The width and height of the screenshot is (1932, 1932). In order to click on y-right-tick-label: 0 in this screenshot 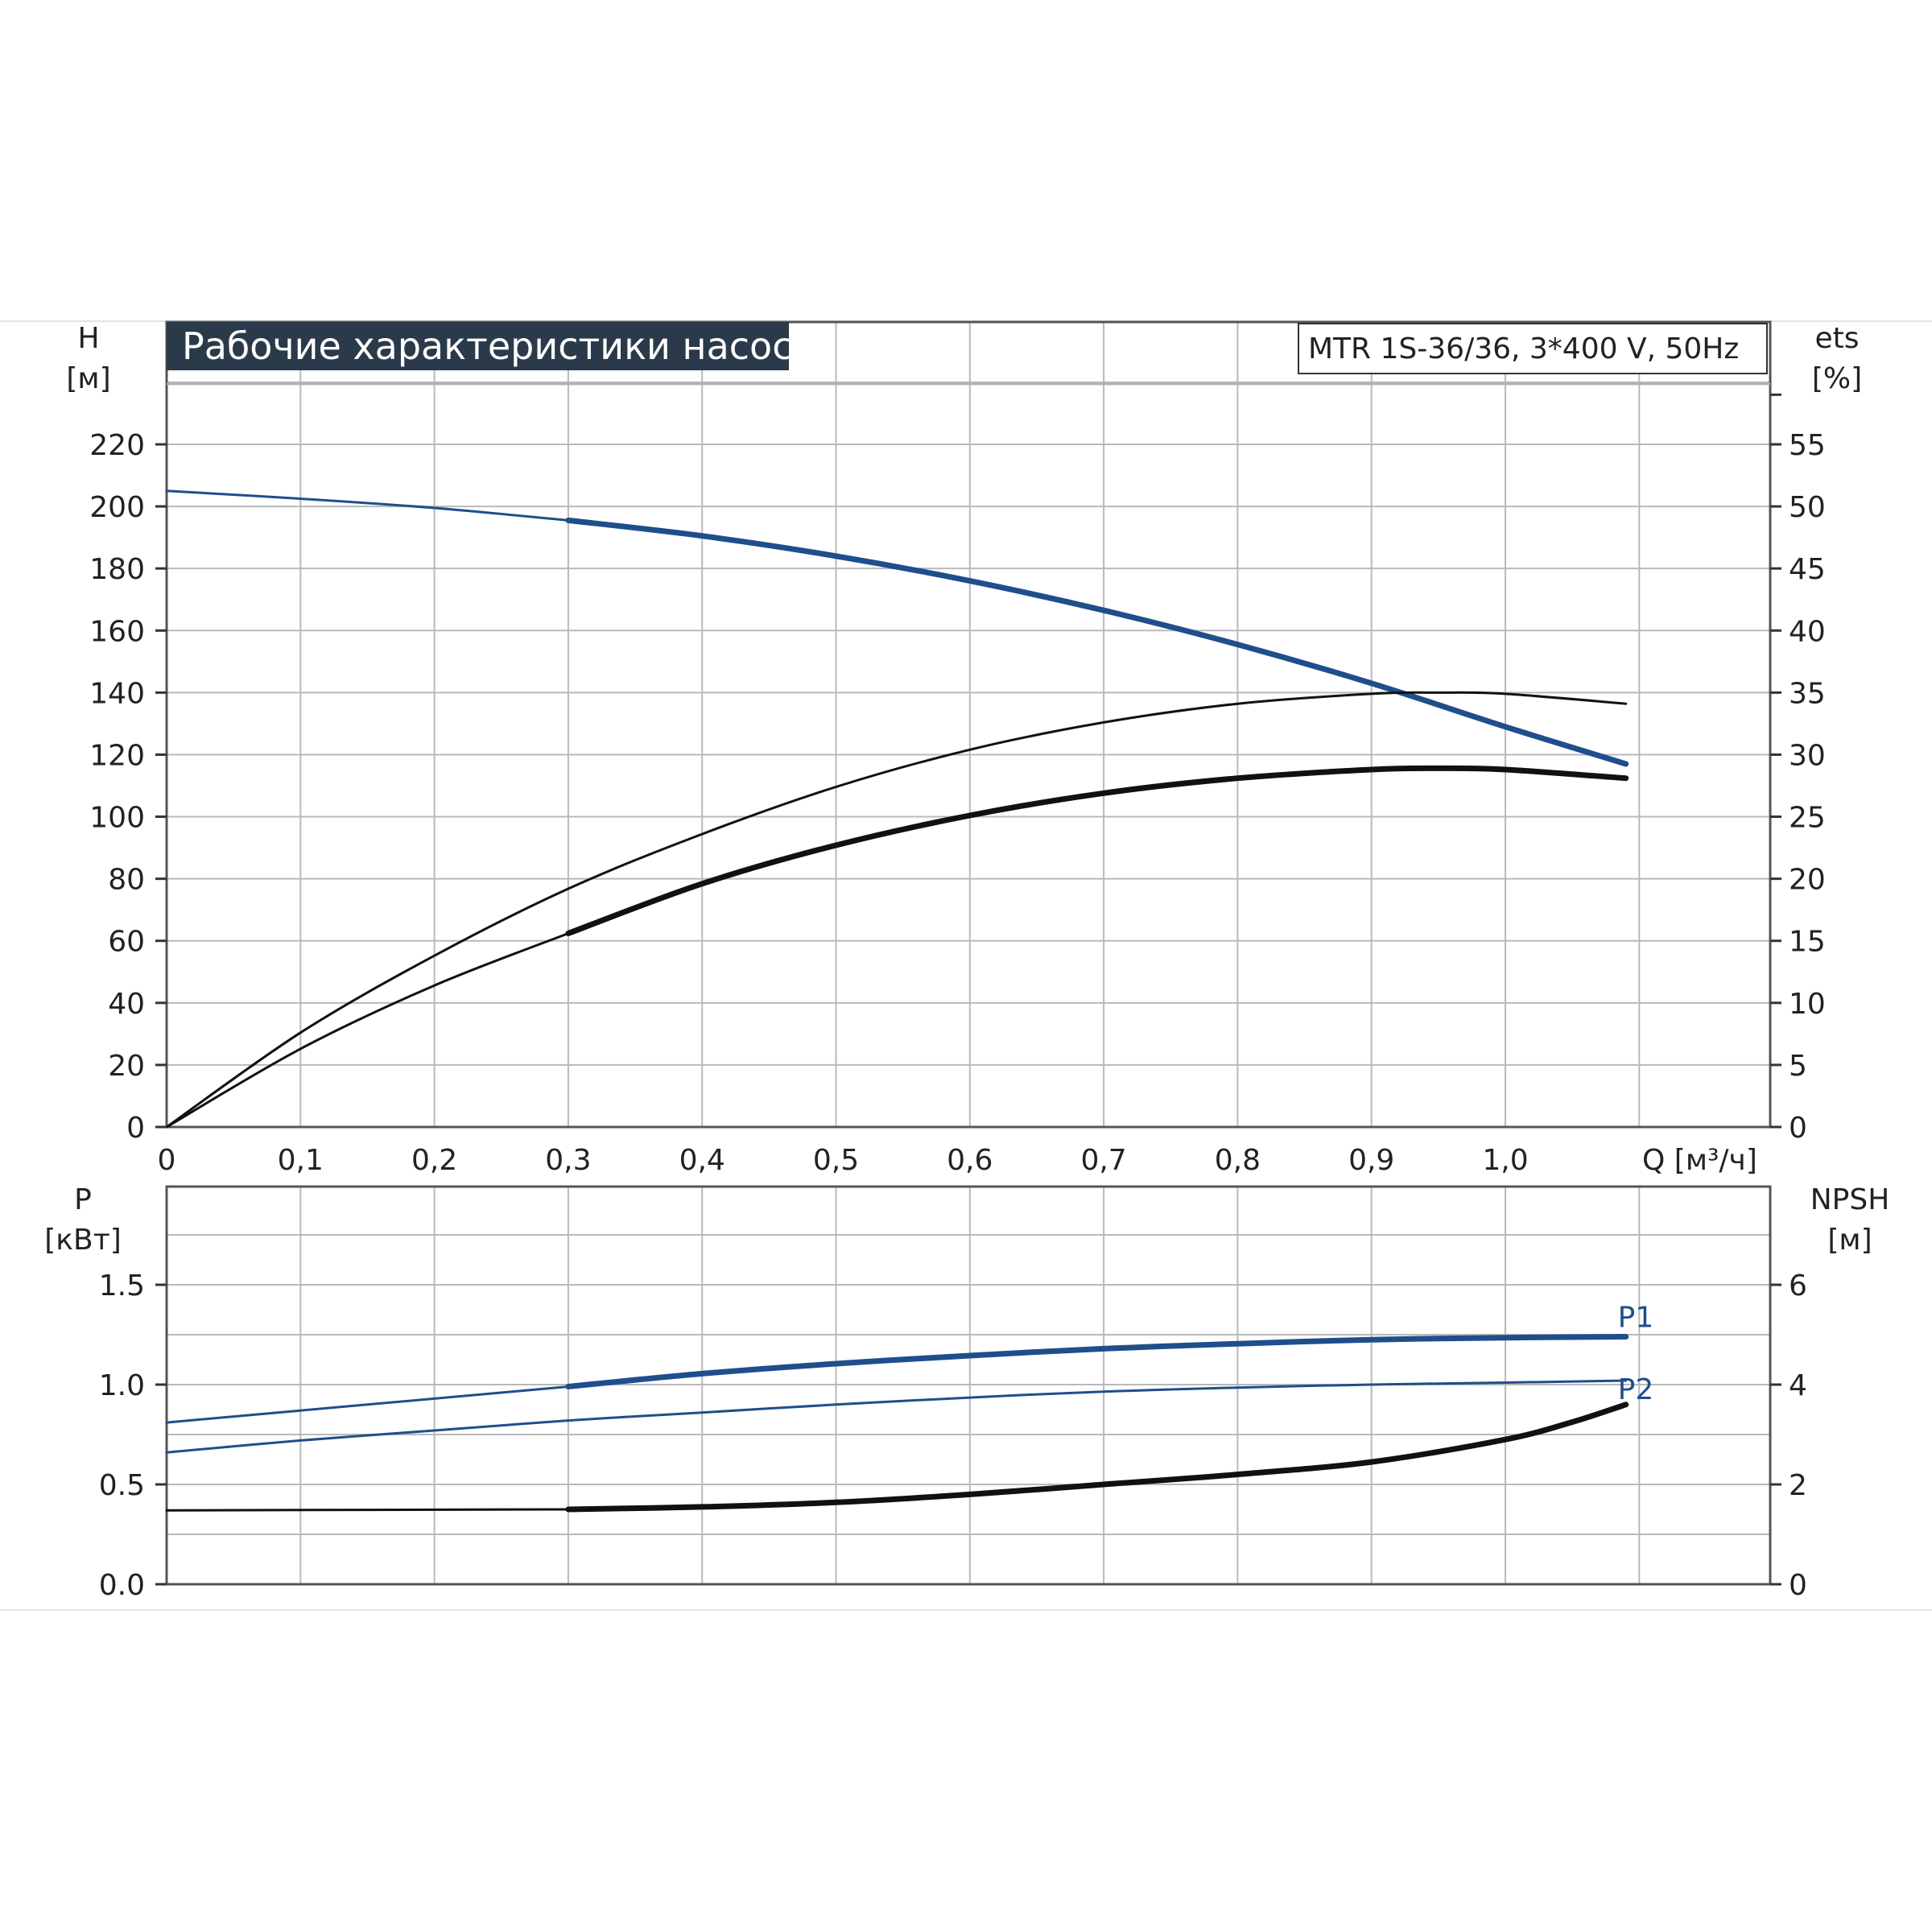, I will do `click(1798, 1128)`.